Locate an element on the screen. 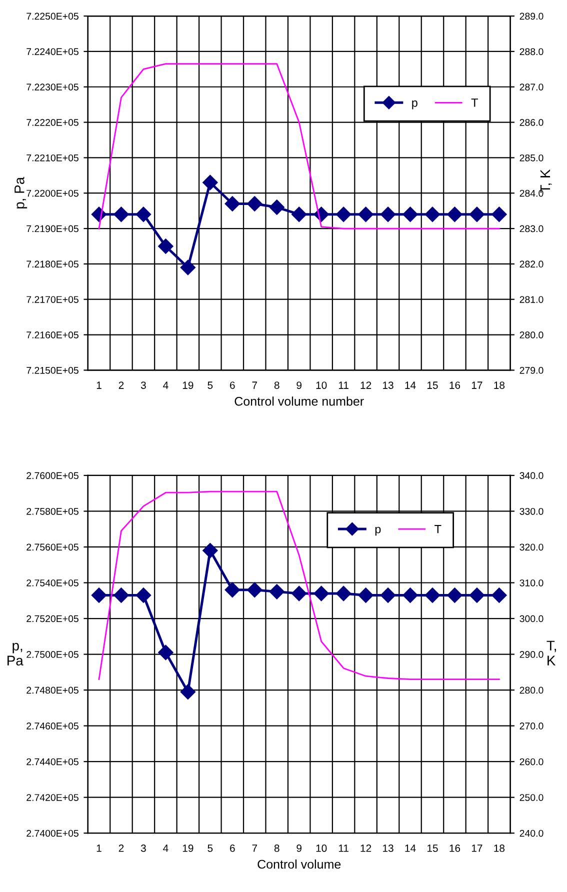 The height and width of the screenshot is (892, 567). y2-tick-label: 286.0 is located at coordinates (532, 122).